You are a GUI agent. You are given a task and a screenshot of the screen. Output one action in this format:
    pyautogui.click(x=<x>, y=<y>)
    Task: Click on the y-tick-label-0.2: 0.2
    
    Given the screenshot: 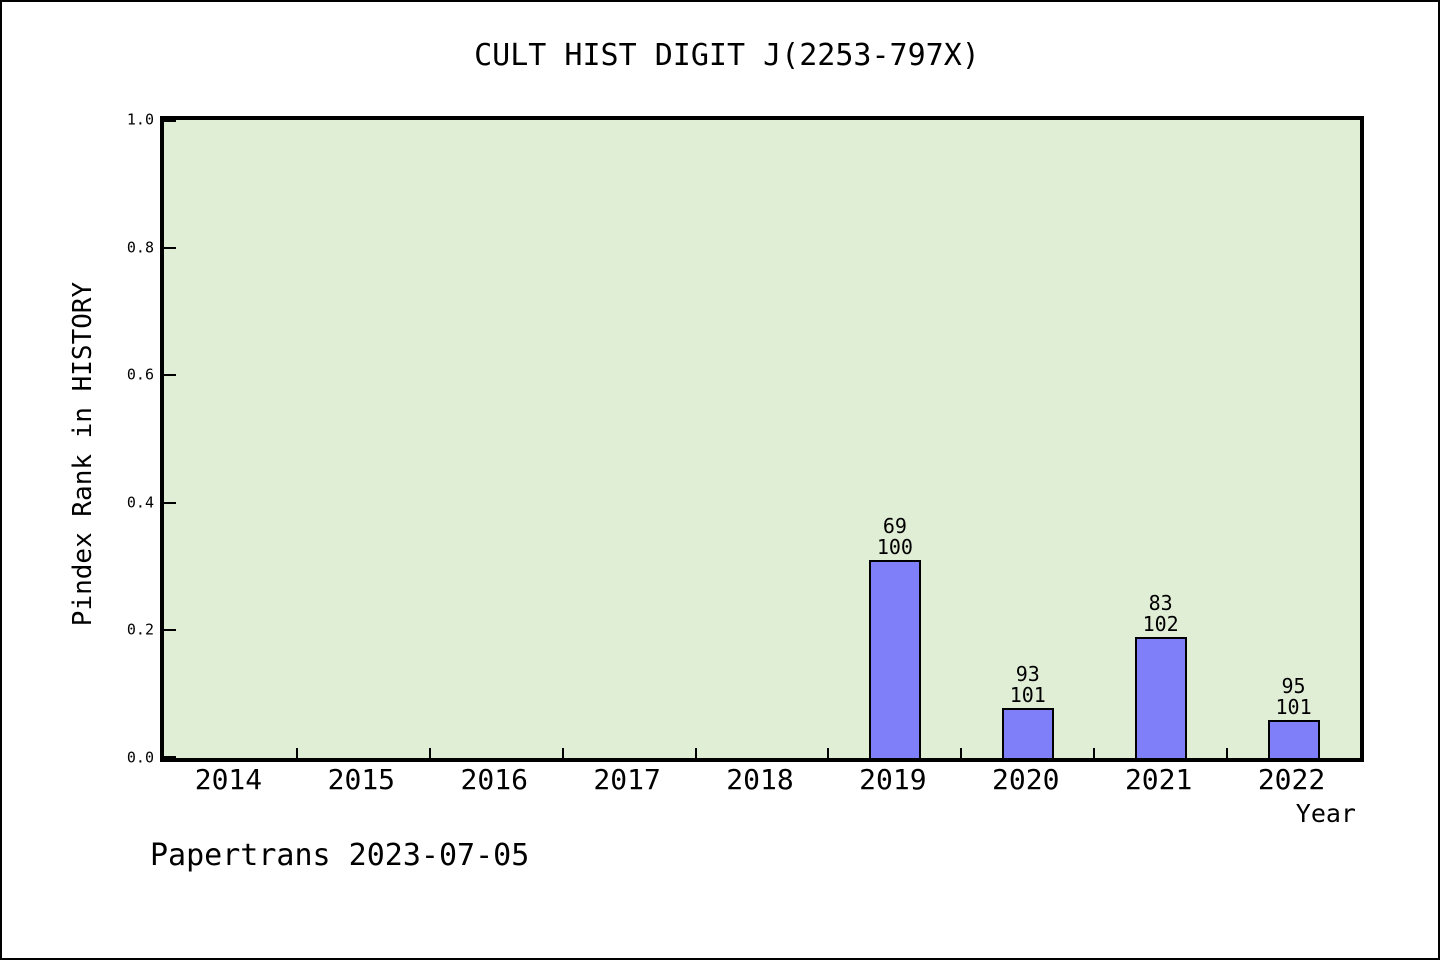 What is the action you would take?
    pyautogui.click(x=140, y=629)
    